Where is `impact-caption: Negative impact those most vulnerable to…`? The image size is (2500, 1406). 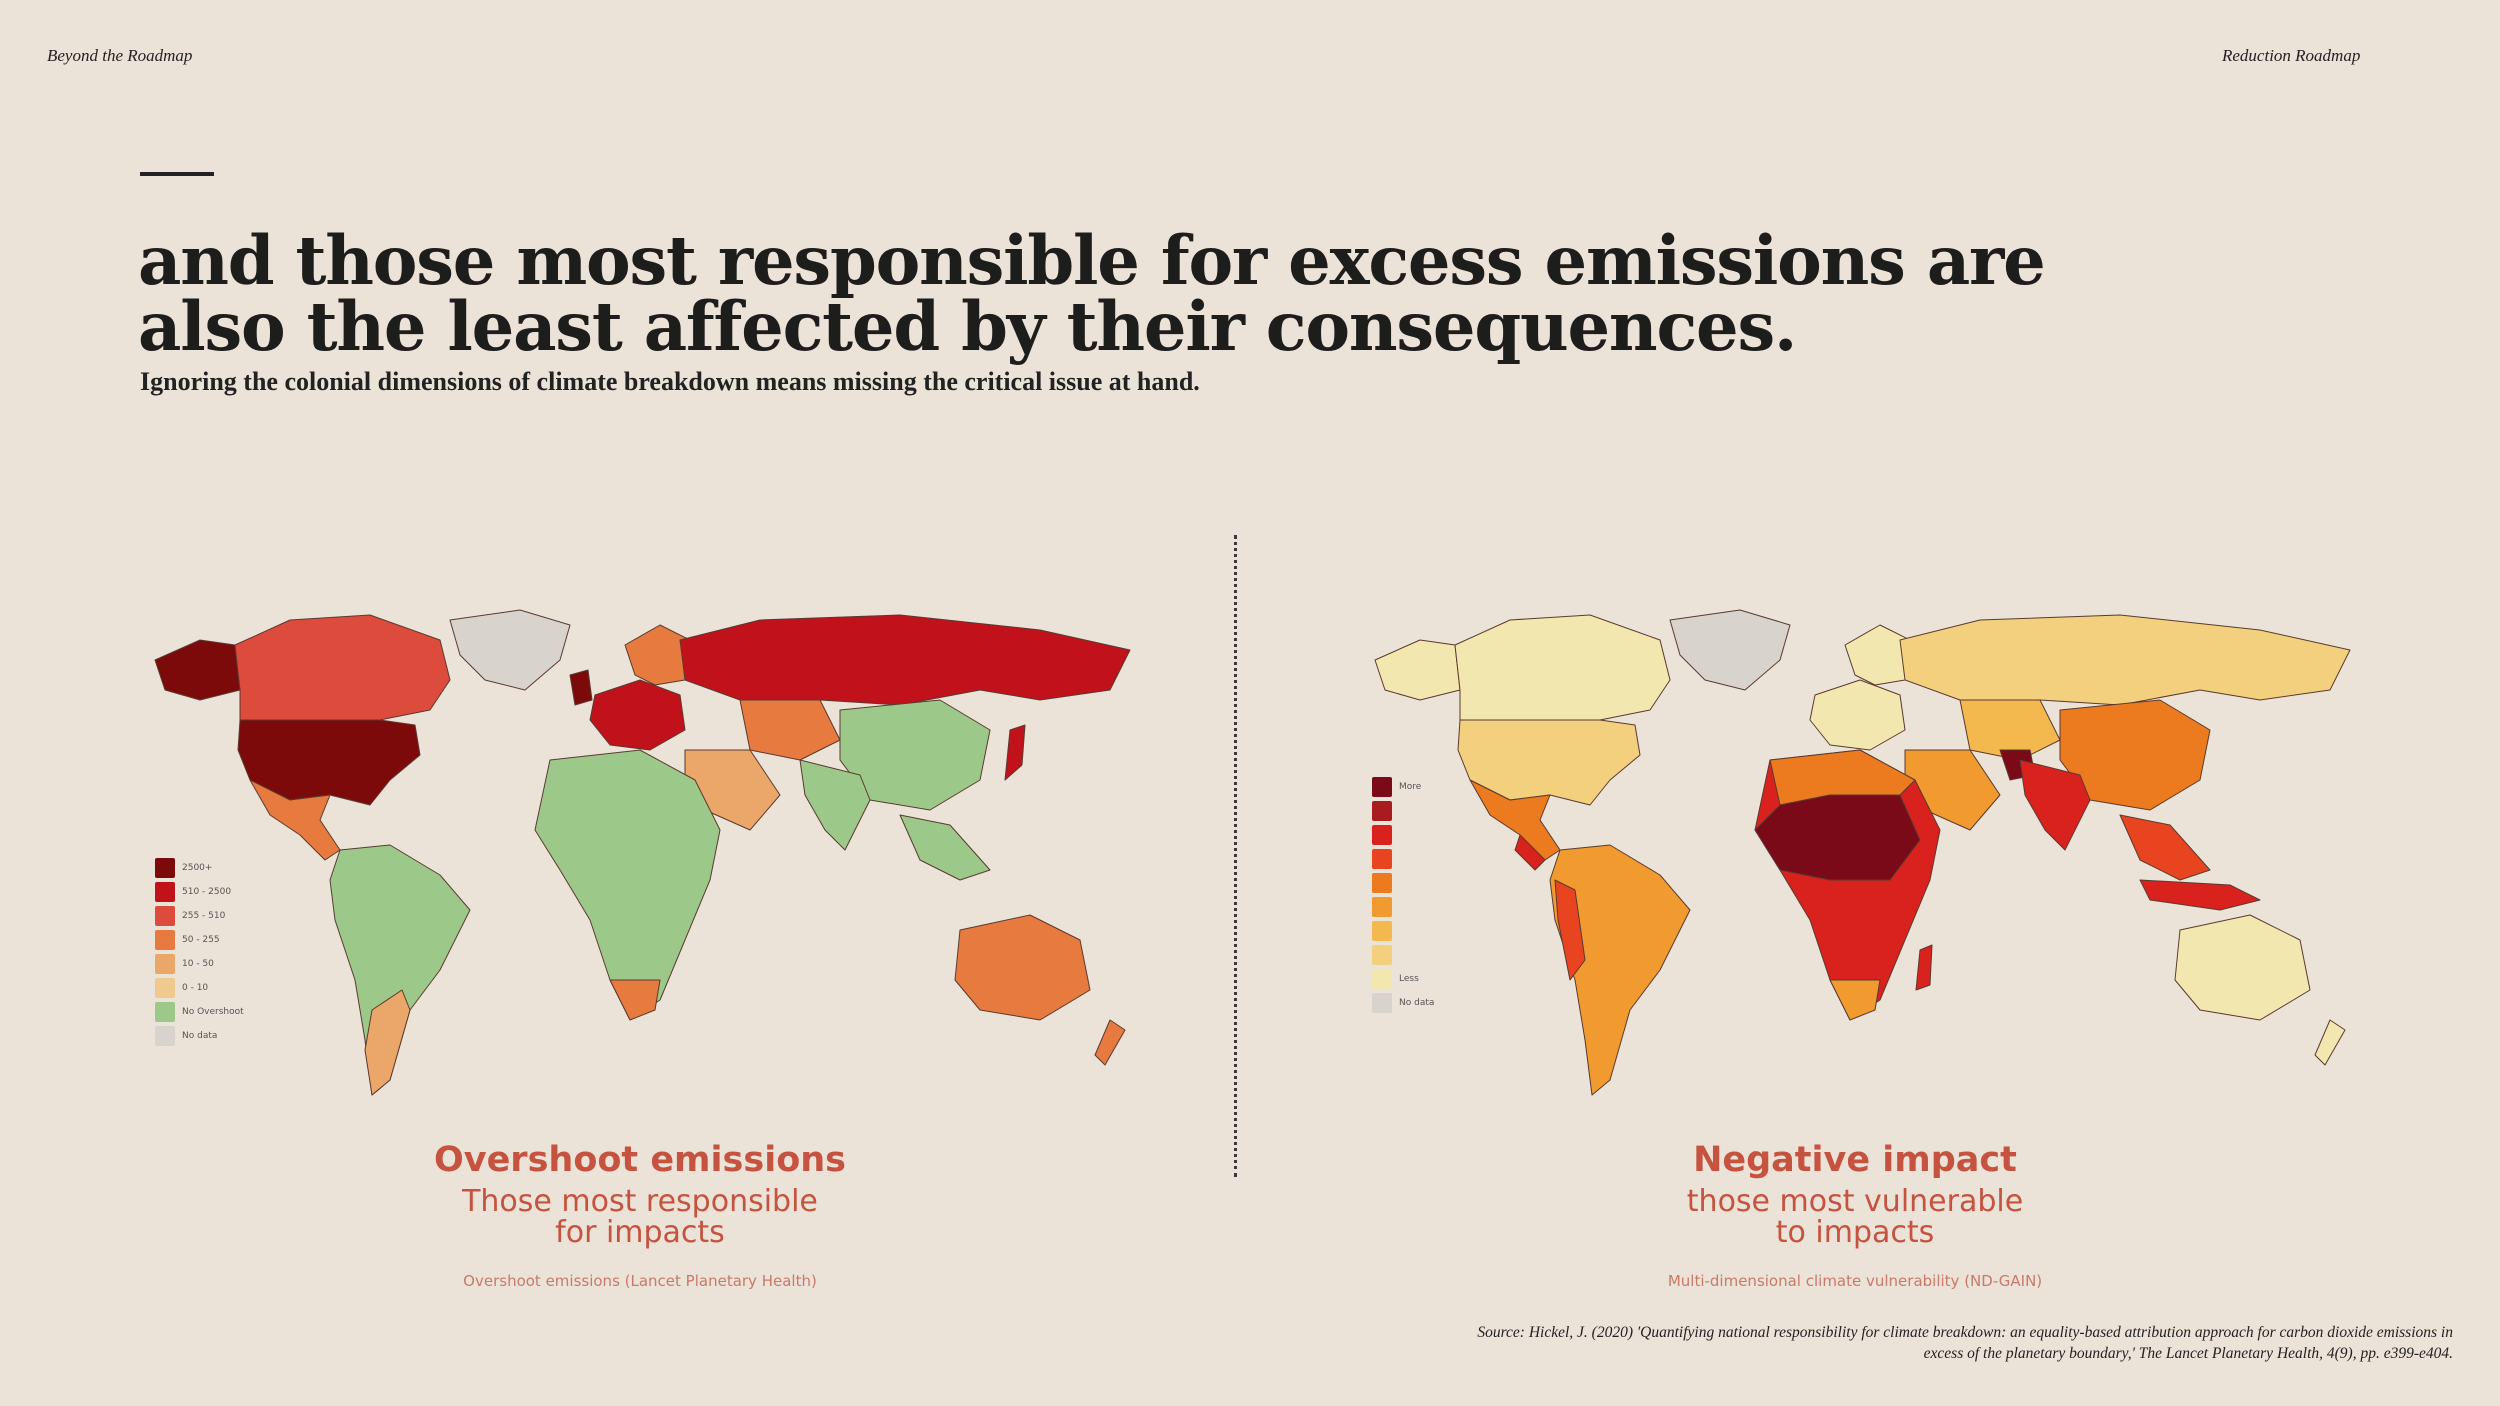
impact-caption: Negative impact those most vulnerable to… is located at coordinates (1855, 1218).